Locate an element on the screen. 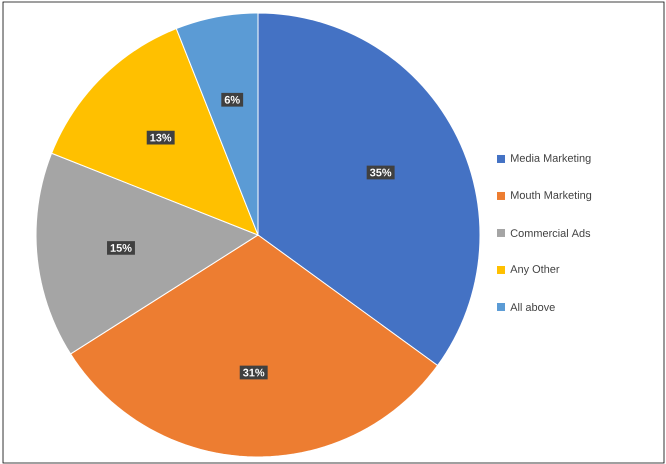 The image size is (666, 464). legend-label: Mouth Marketing is located at coordinates (551, 196).